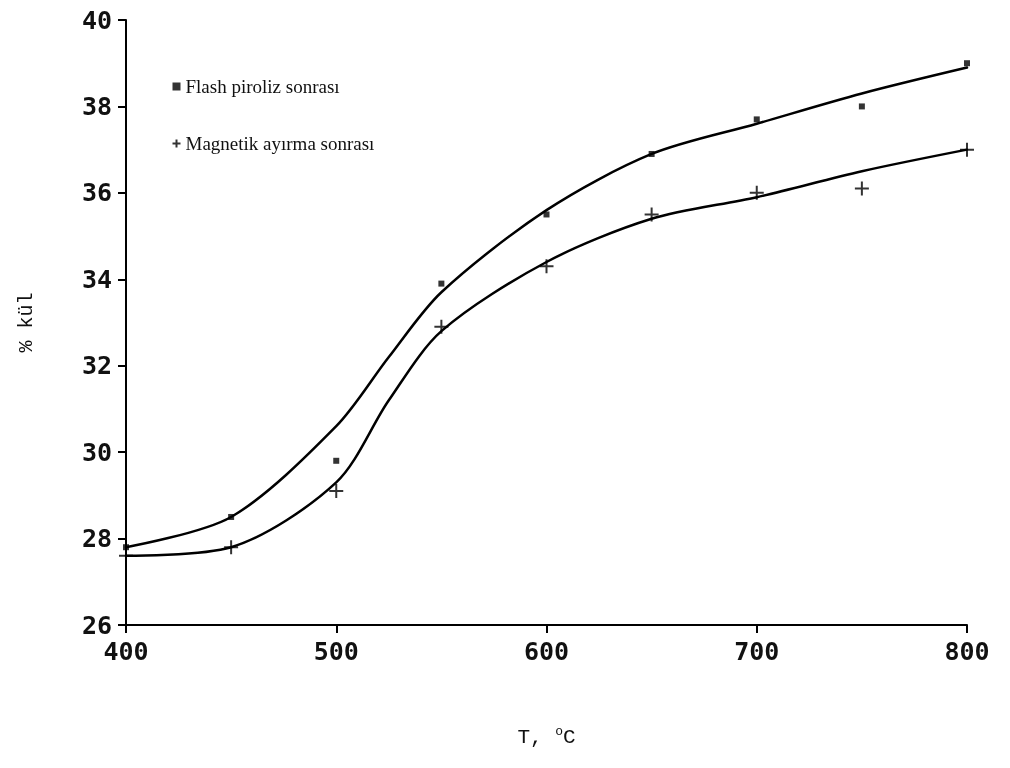 This screenshot has height=768, width=1010. Describe the element at coordinates (26, 322) in the screenshot. I see `y-axis-title: % kül` at that location.